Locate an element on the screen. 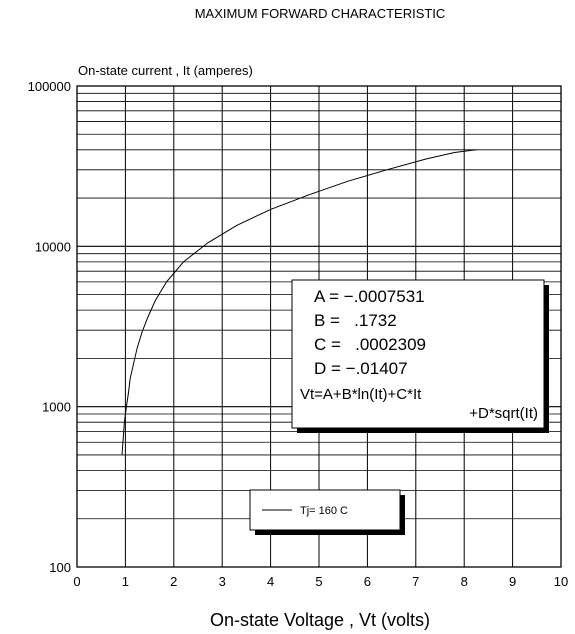 Image resolution: width=575 pixels, height=634 pixels. y-axis-label: On-state current , It (amperes) is located at coordinates (165, 70).